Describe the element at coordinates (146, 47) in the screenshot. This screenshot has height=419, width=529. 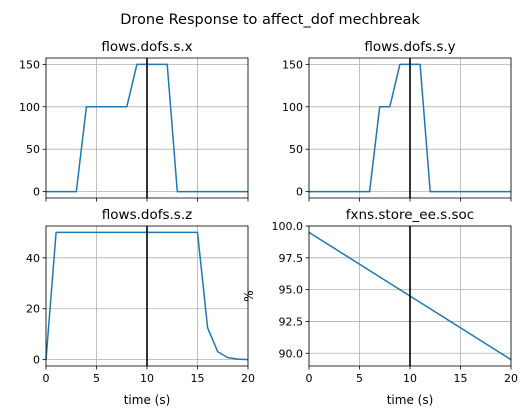
I see `subplot-title-x: flows.dofs.s.x` at that location.